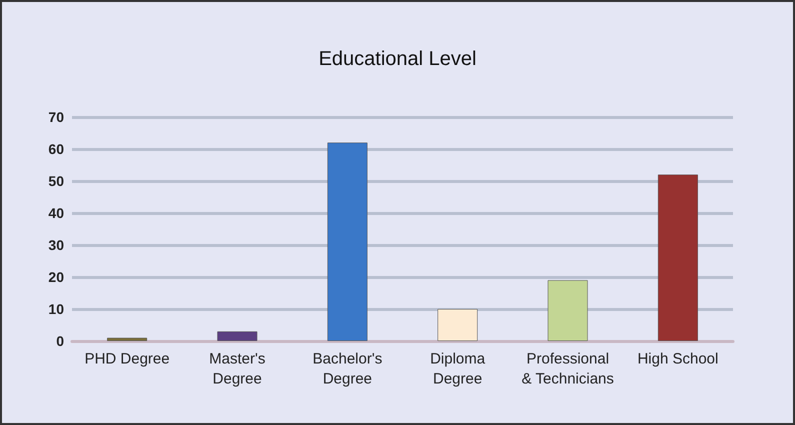  I want to click on x-tick-label: High School, so click(677, 359).